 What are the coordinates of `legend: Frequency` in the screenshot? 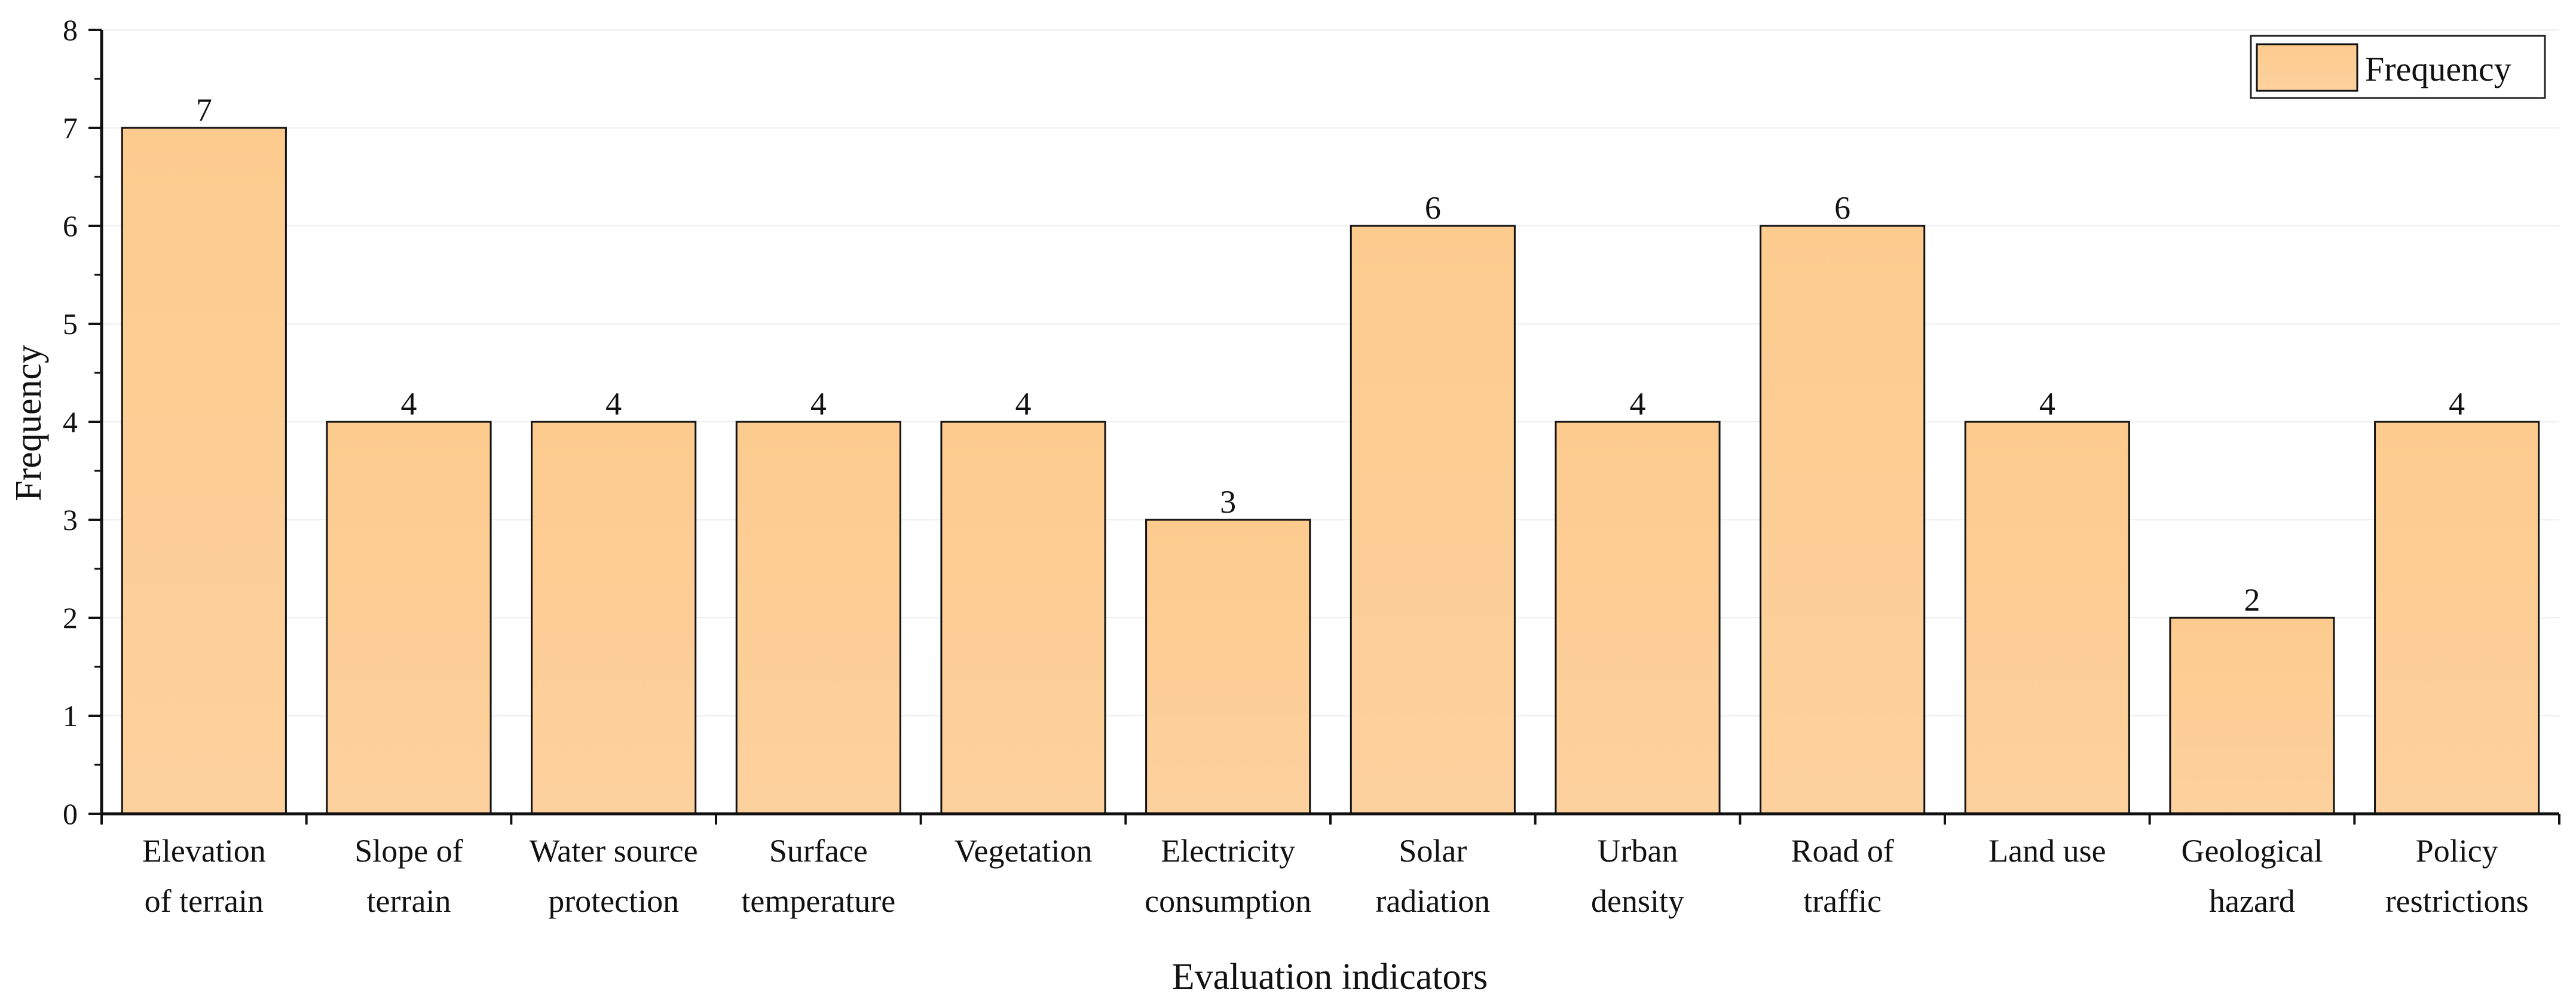 It's located at (2398, 67).